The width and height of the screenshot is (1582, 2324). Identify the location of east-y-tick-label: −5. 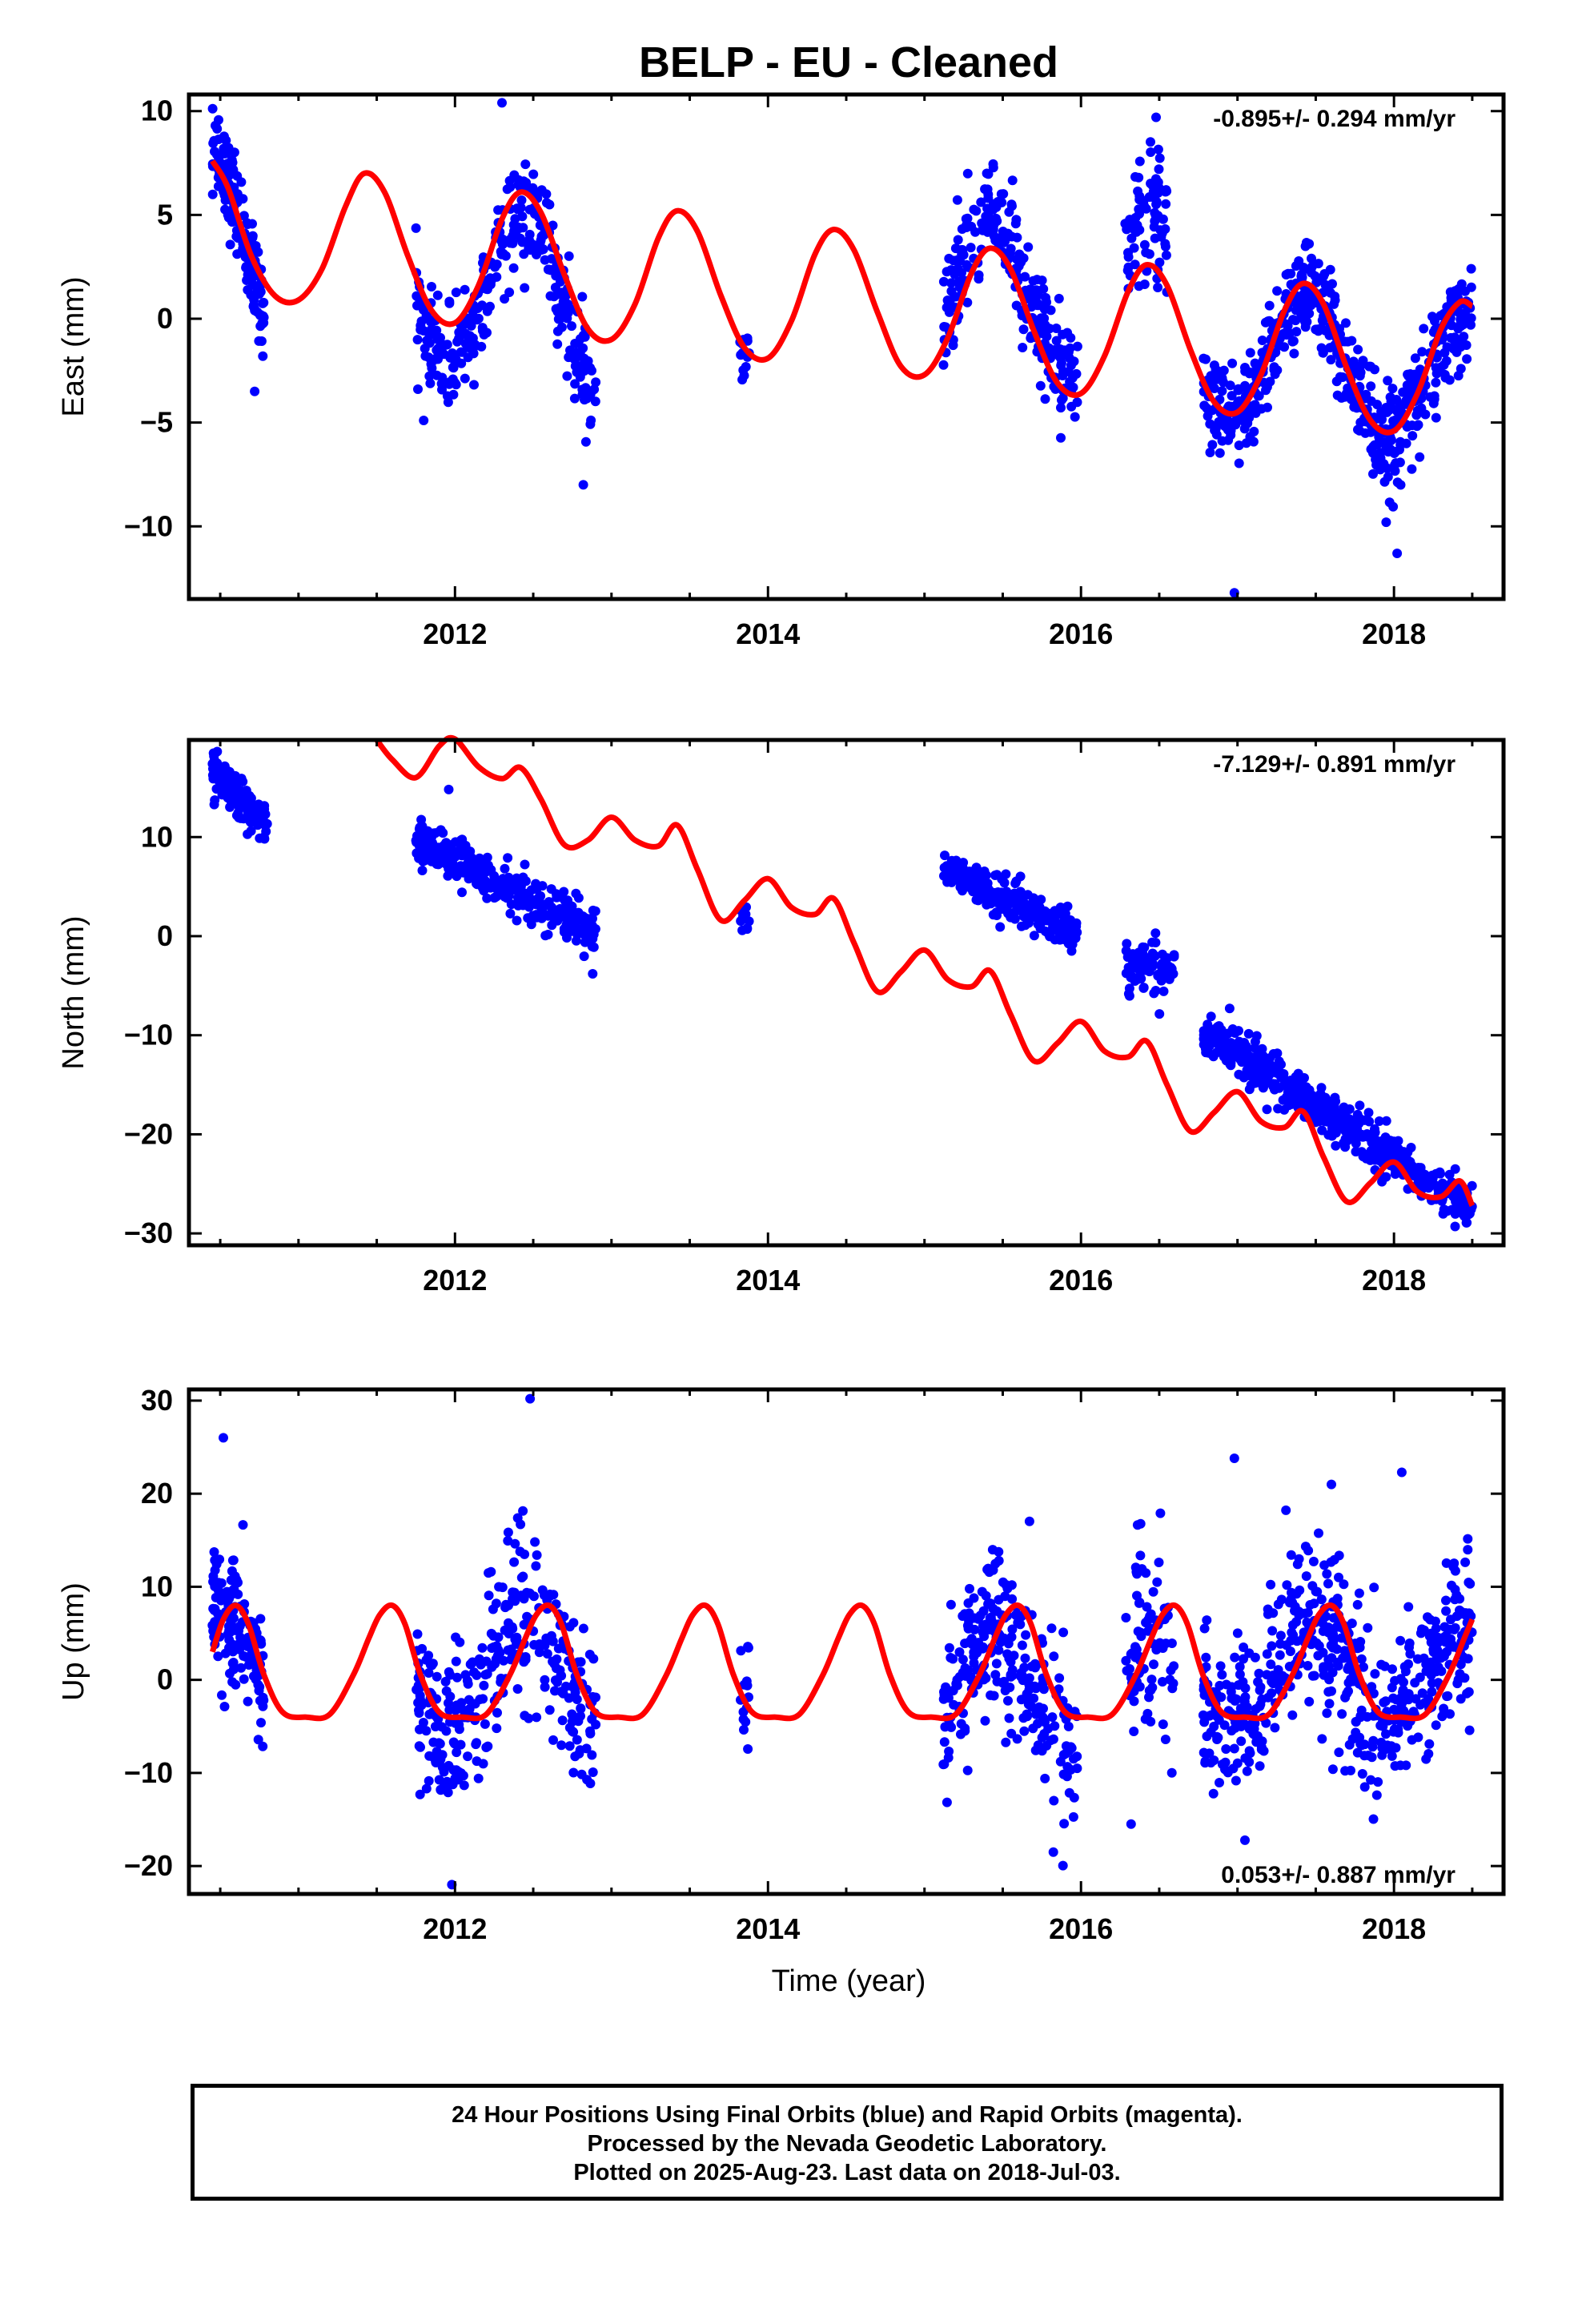
(156, 423).